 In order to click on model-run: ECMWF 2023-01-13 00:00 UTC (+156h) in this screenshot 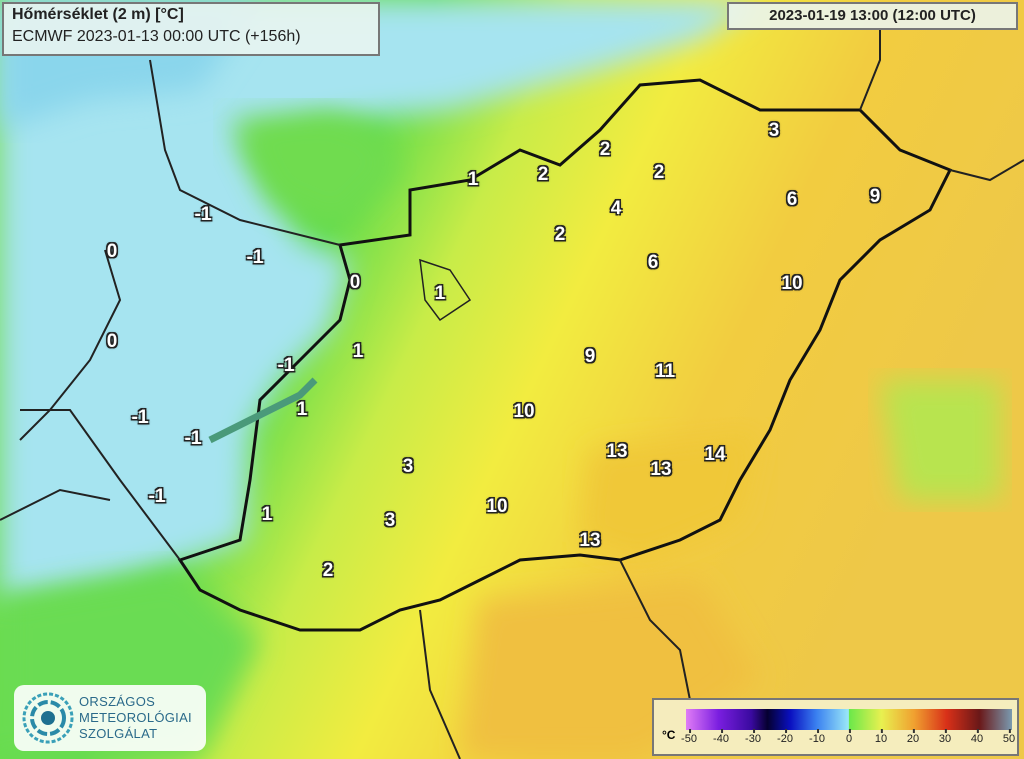, I will do `click(156, 36)`.